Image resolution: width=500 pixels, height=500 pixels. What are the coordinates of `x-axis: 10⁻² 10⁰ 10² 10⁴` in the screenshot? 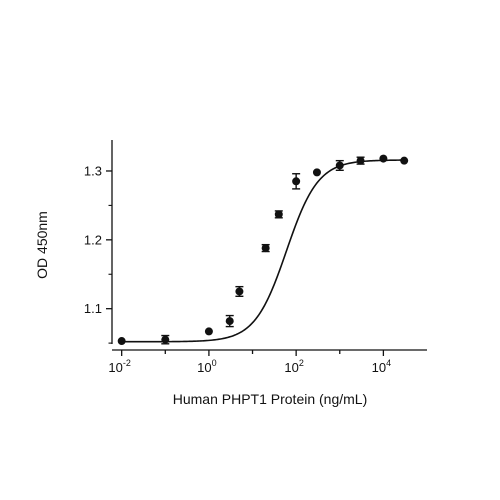 It's located at (267, 362).